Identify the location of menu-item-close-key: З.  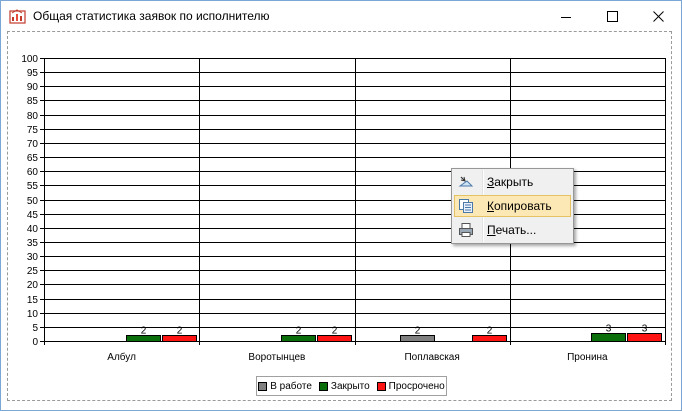
(491, 182).